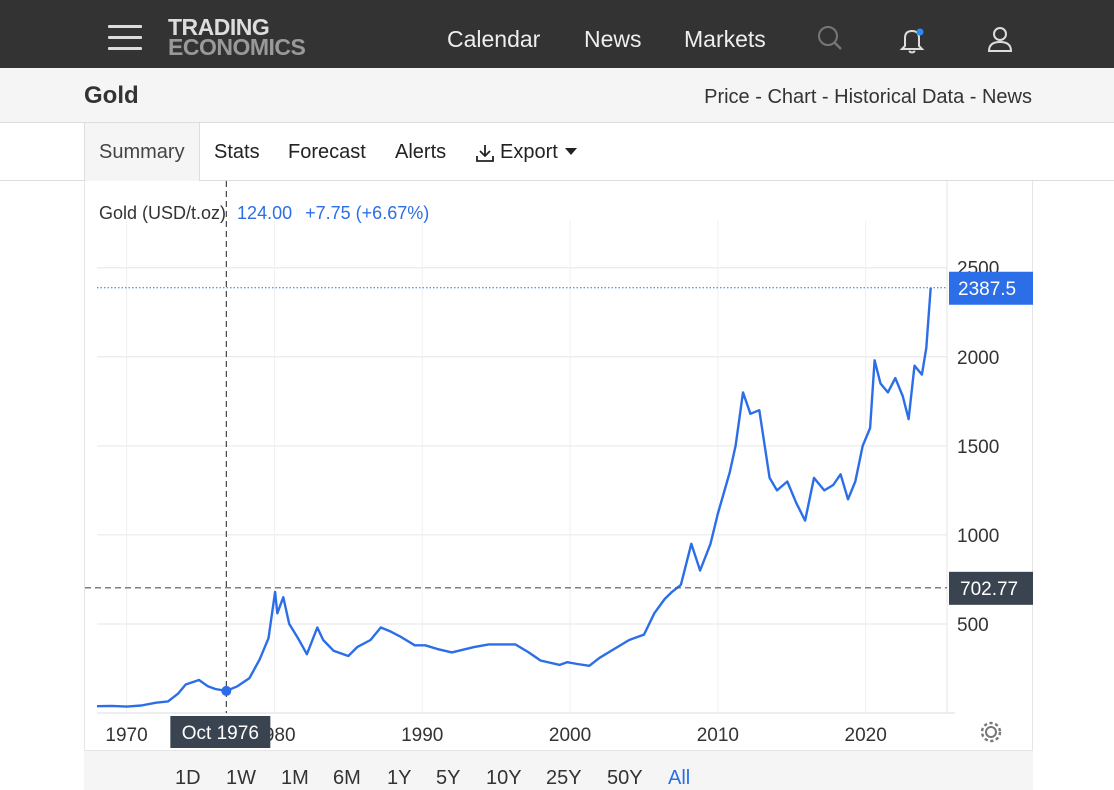  What do you see at coordinates (679, 778) in the screenshot?
I see `range-all: All` at bounding box center [679, 778].